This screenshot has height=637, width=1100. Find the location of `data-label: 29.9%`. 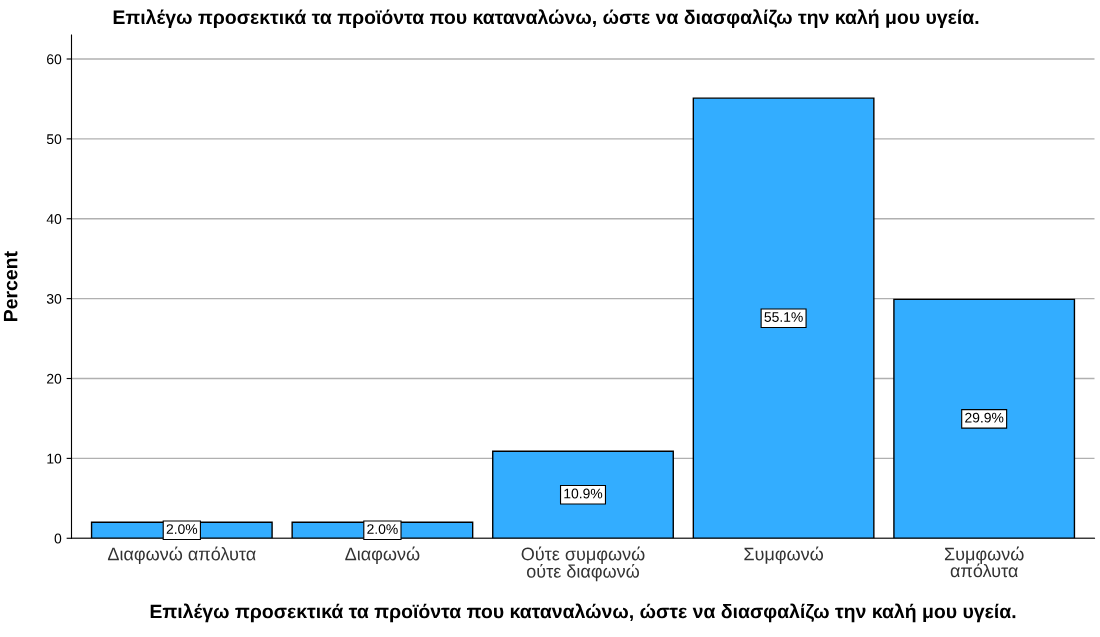

data-label: 29.9% is located at coordinates (984, 417).